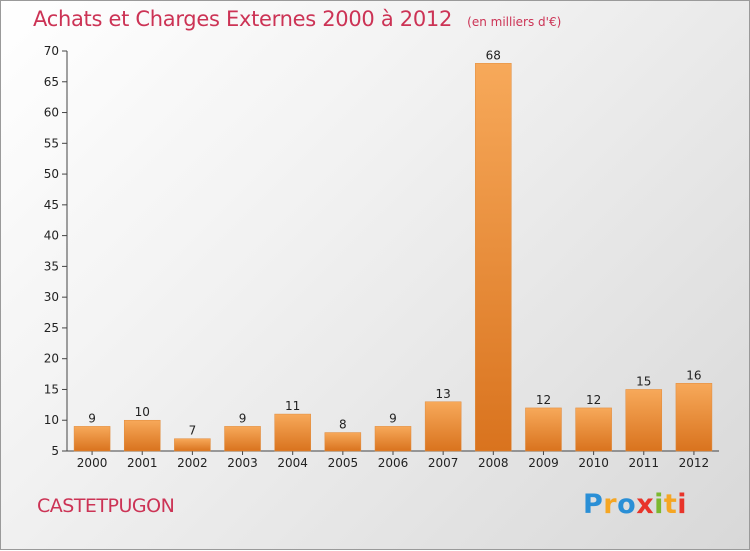 The height and width of the screenshot is (551, 750). What do you see at coordinates (493, 55) in the screenshot?
I see `value-label: 68` at bounding box center [493, 55].